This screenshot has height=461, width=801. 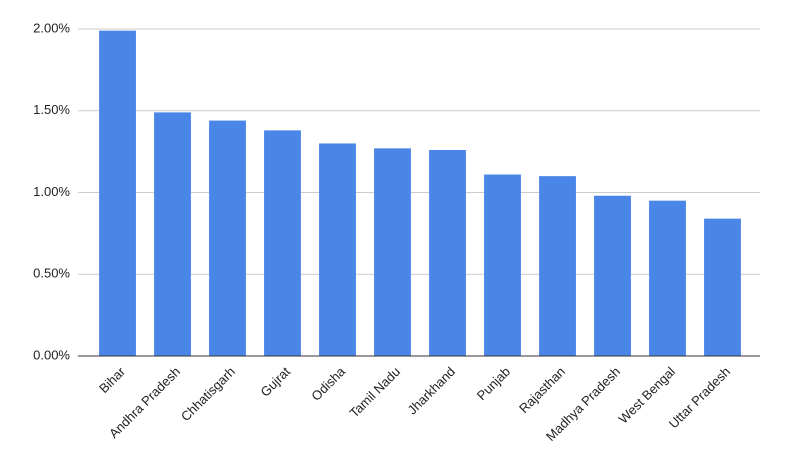 What do you see at coordinates (374, 392) in the screenshot?
I see `x-tick-label: Tamil Nadu` at bounding box center [374, 392].